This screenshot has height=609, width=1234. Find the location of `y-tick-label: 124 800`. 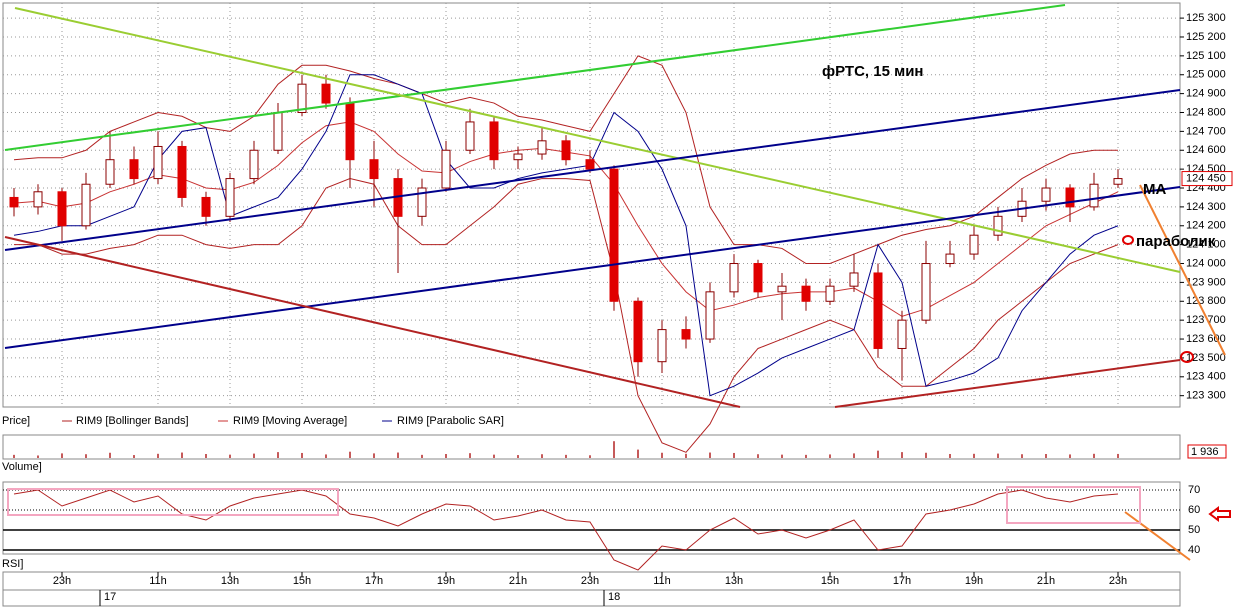

y-tick-label: 124 800 is located at coordinates (1206, 112).